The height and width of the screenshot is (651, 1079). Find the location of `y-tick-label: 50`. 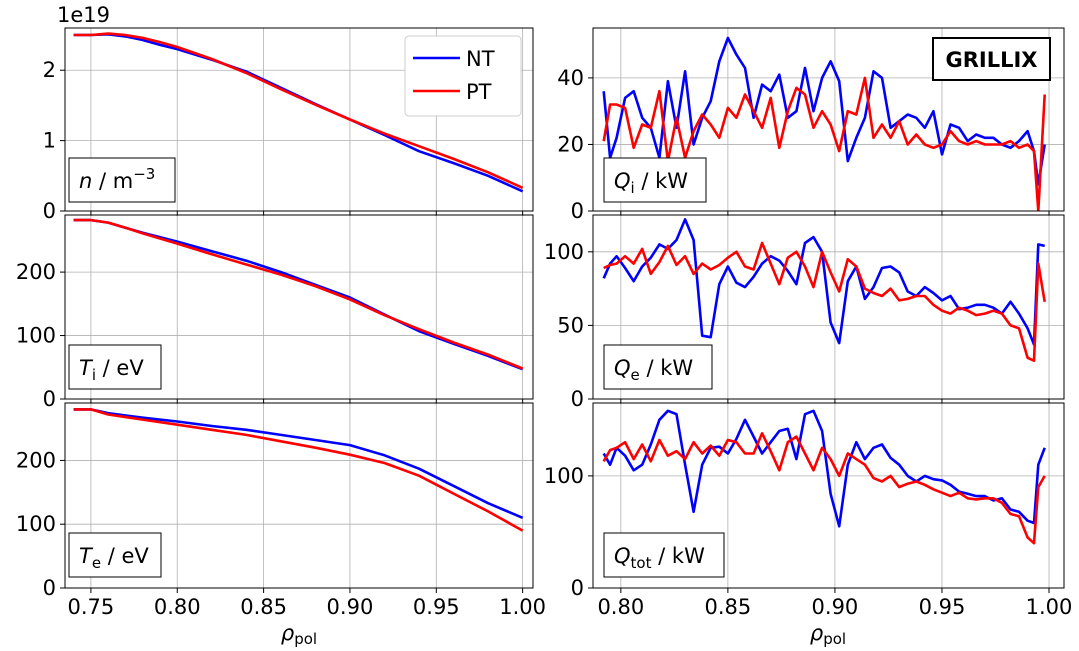

y-tick-label: 50 is located at coordinates (570, 325).